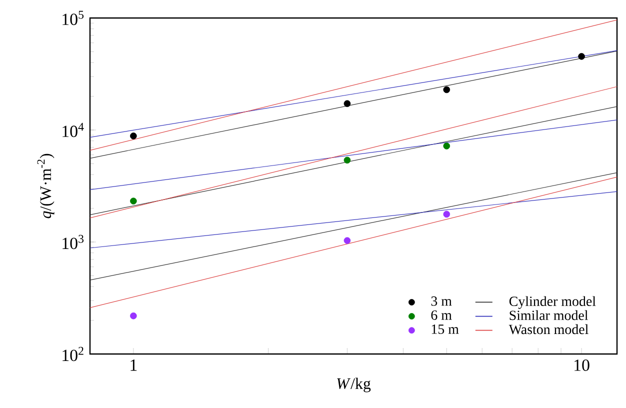  What do you see at coordinates (445, 329) in the screenshot?
I see `legend-label: 15 m` at bounding box center [445, 329].